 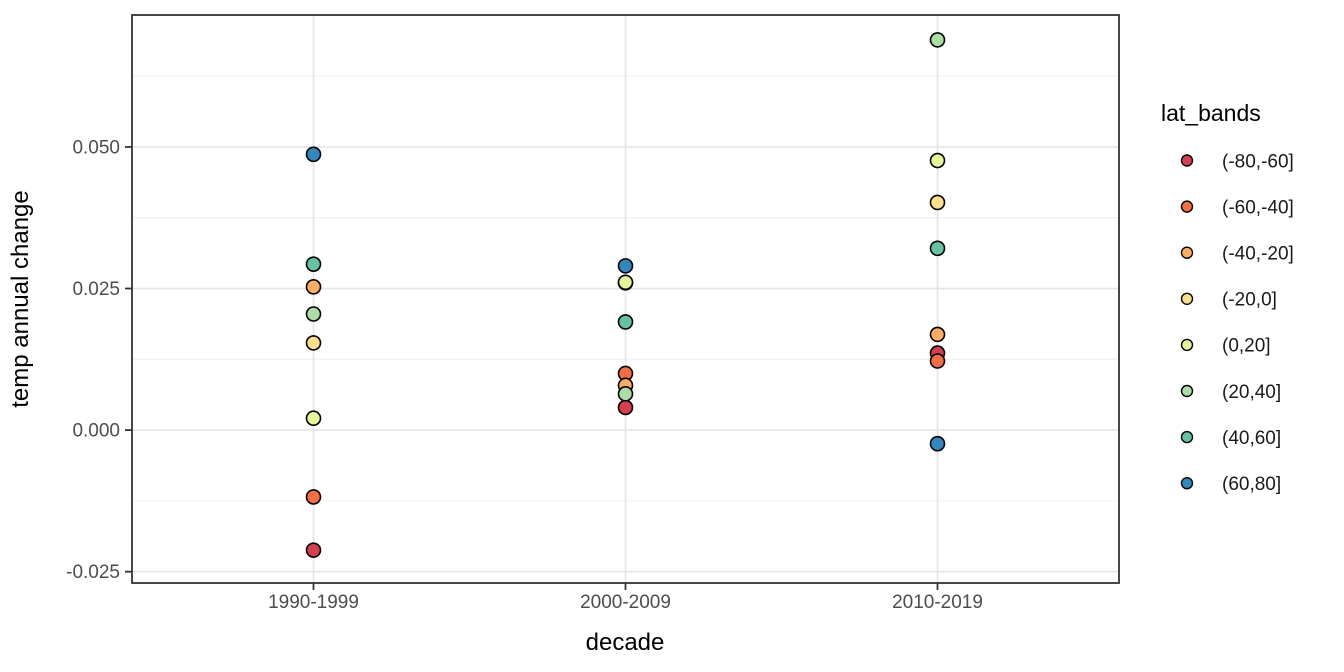 I want to click on legend-item: (-40,-20], so click(x=1237, y=254).